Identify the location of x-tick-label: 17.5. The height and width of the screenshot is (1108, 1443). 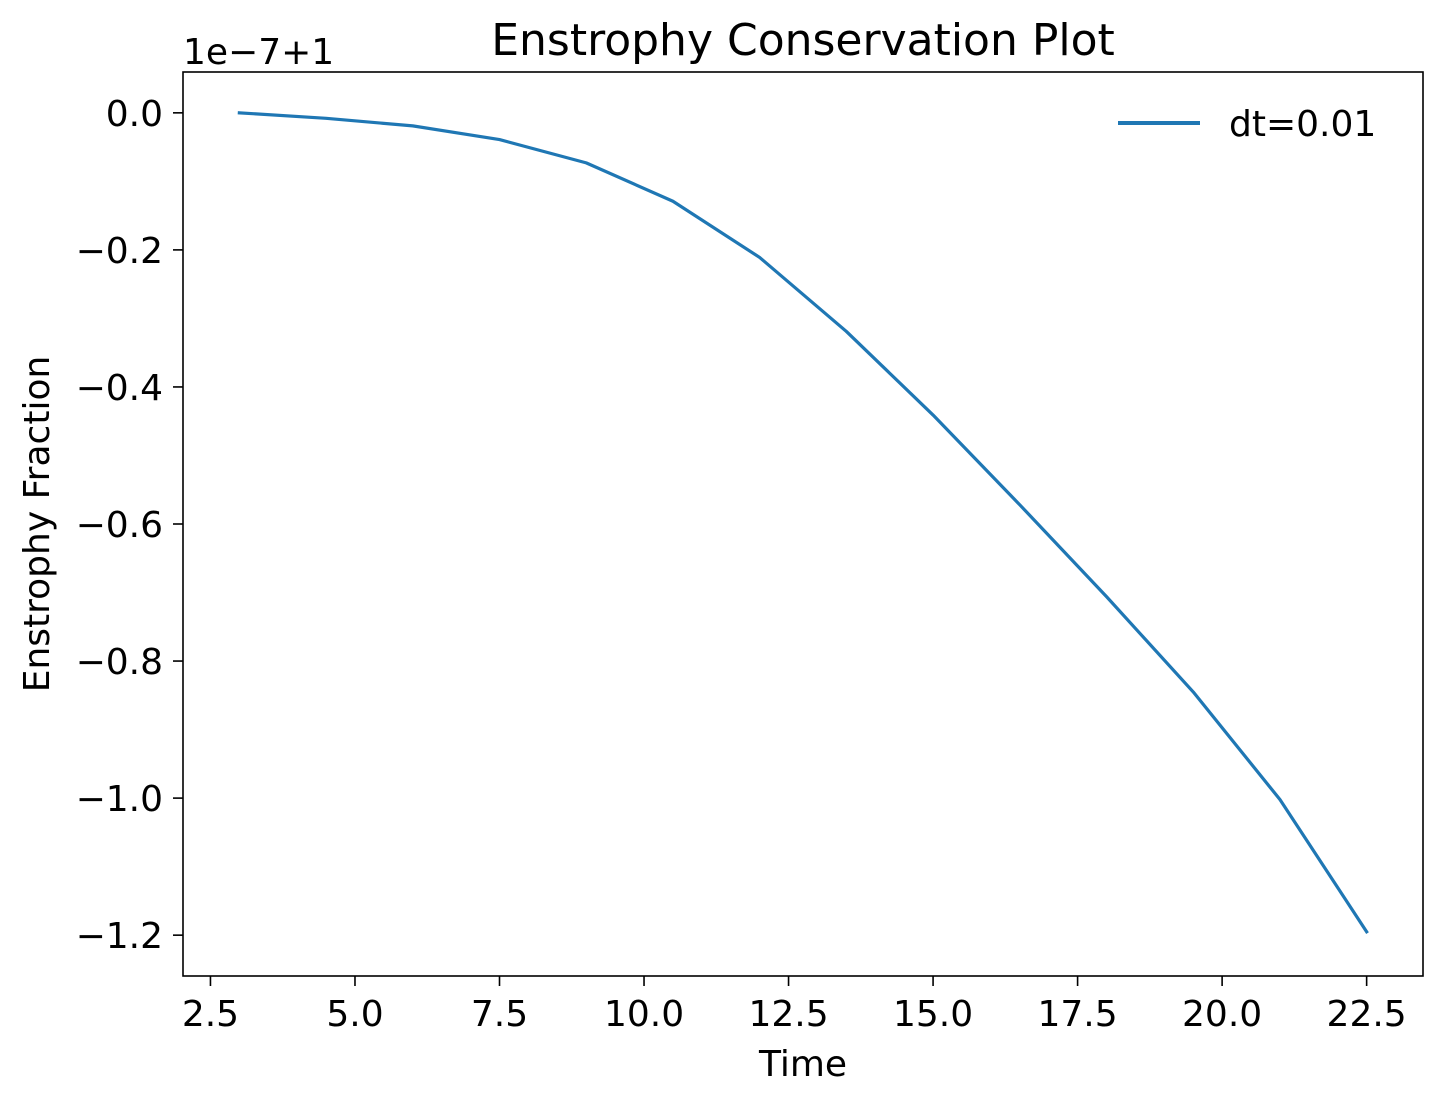
(1078, 1014).